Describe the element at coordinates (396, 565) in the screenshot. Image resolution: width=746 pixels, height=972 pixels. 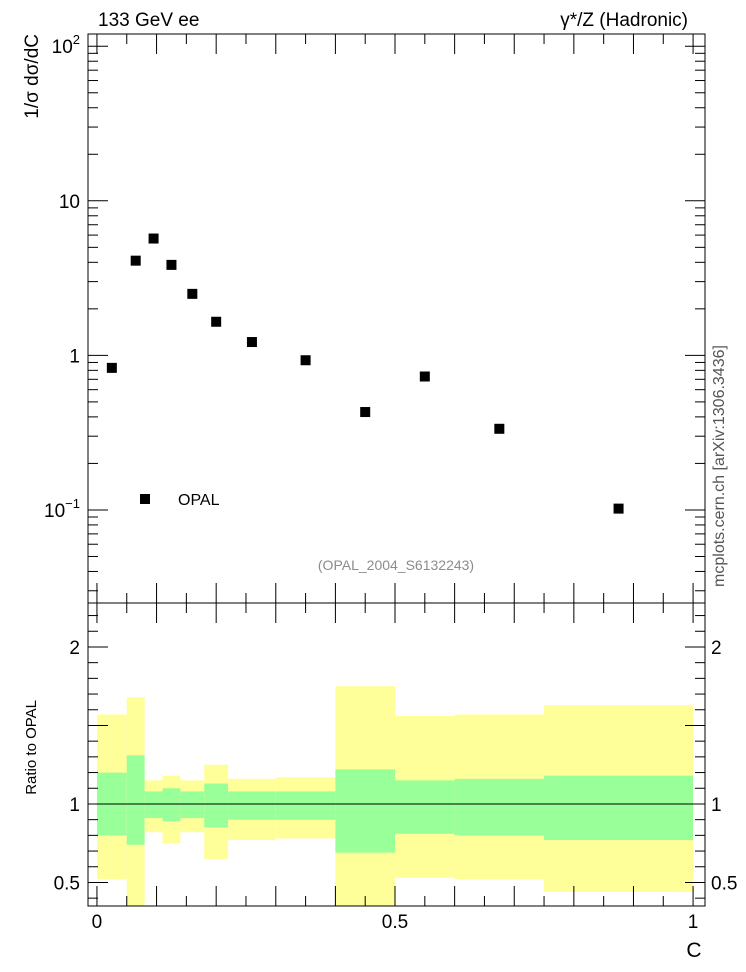
I see `analysis-reference: (OPAL_2004_S6132243)` at that location.